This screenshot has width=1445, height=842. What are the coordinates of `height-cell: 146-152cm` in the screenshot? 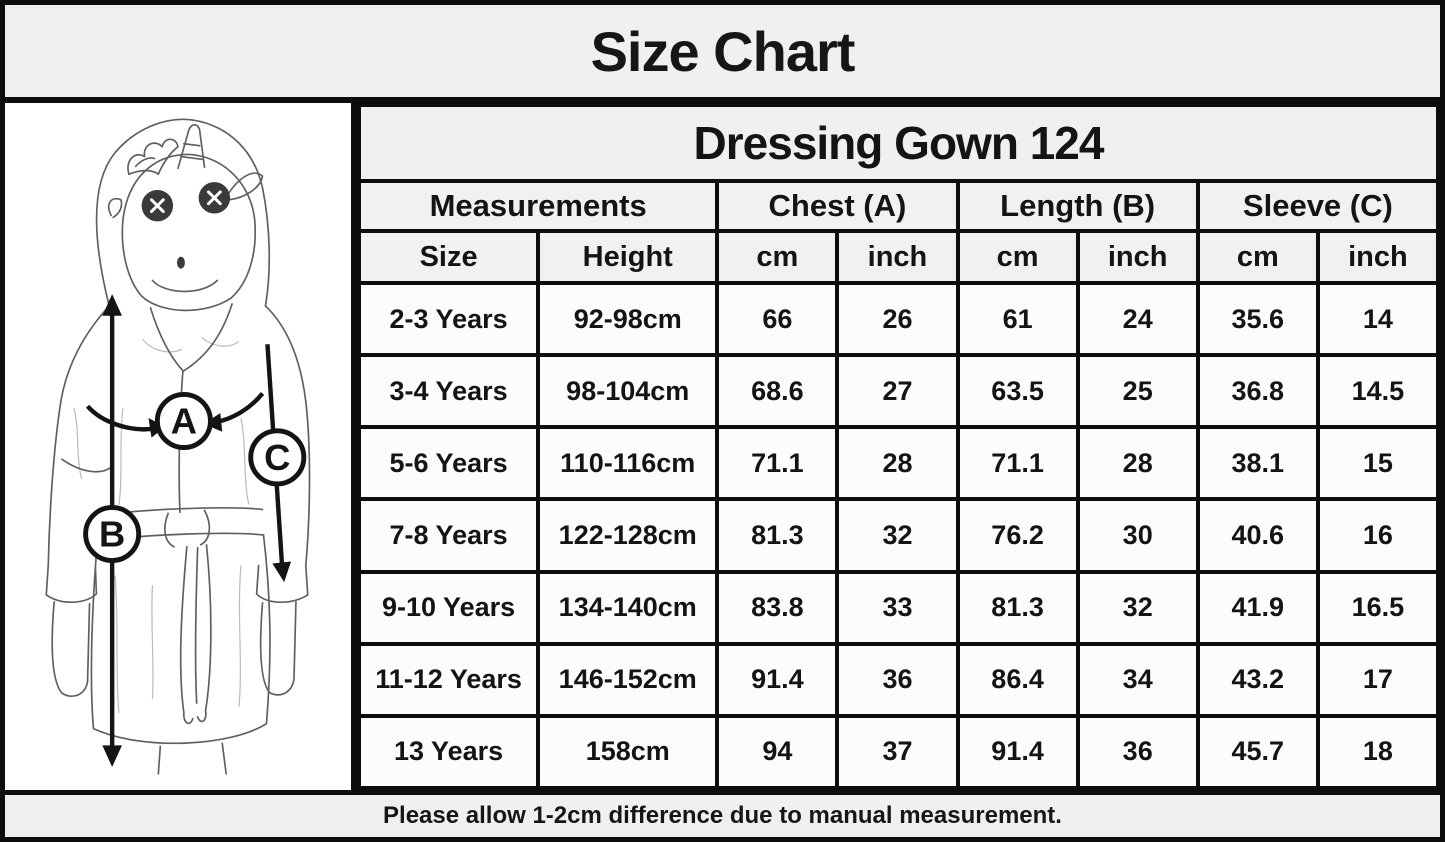 It's located at (628, 679).